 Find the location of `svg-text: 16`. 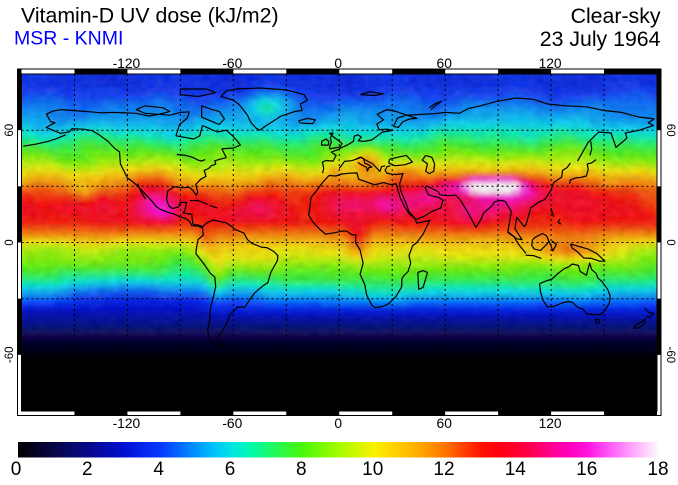

svg-text: 16 is located at coordinates (586, 469).